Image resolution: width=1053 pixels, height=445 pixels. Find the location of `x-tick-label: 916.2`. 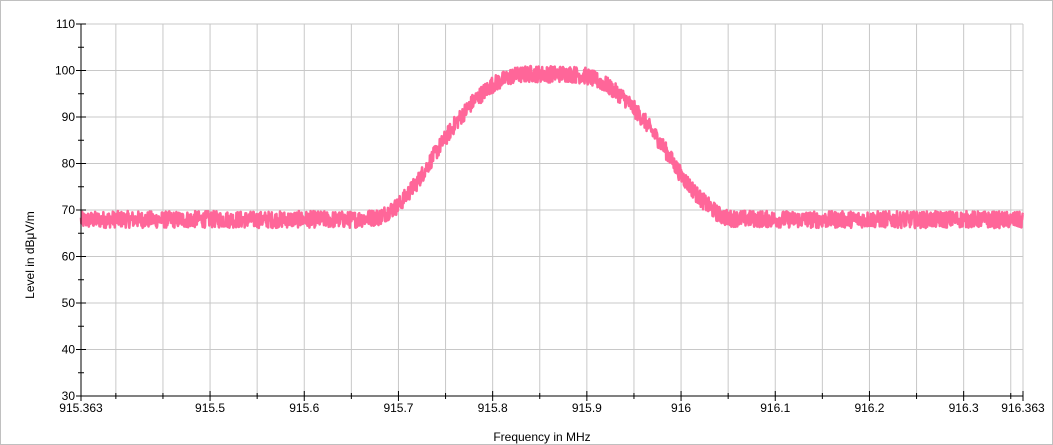

x-tick-label: 916.2 is located at coordinates (869, 408).